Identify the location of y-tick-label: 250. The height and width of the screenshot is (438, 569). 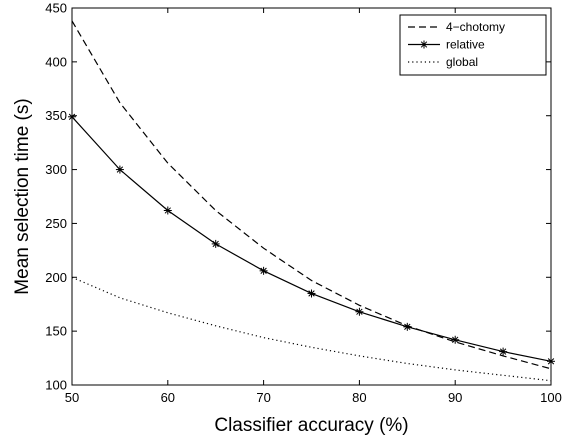
(56, 223).